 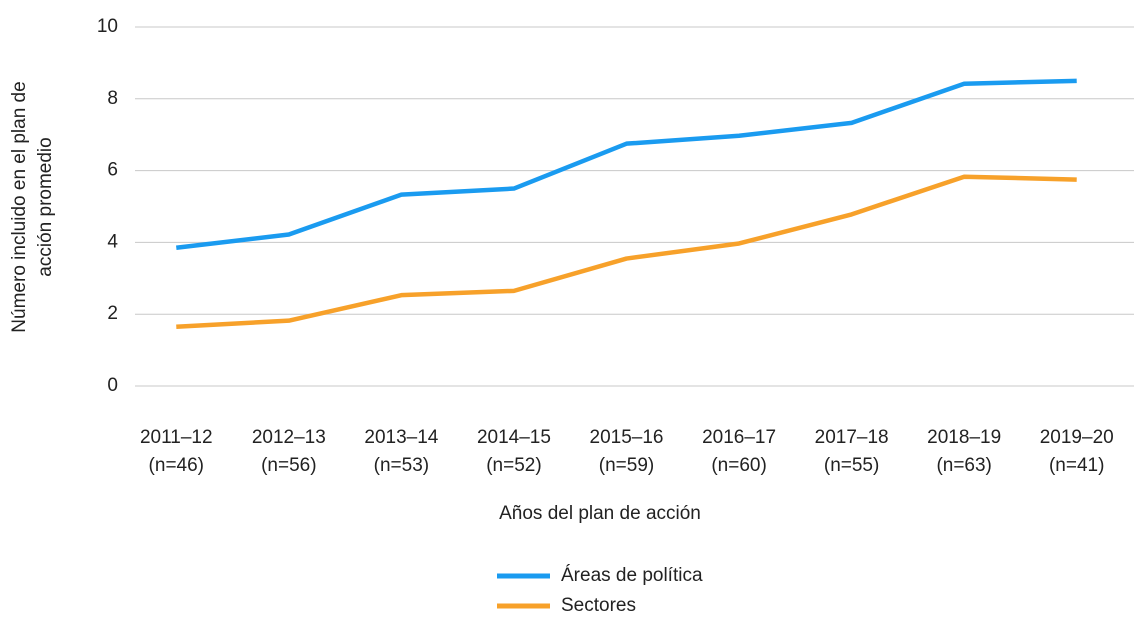 What do you see at coordinates (598, 605) in the screenshot?
I see `legend-label: Sectores` at bounding box center [598, 605].